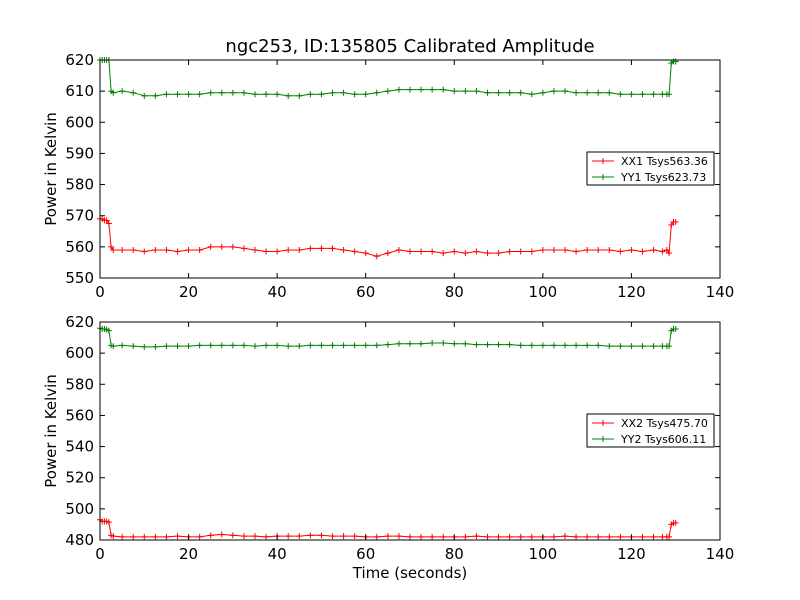 Image resolution: width=800 pixels, height=600 pixels. What do you see at coordinates (51, 431) in the screenshot?
I see `y-axis-label-bottom: Power in Kelvin` at bounding box center [51, 431].